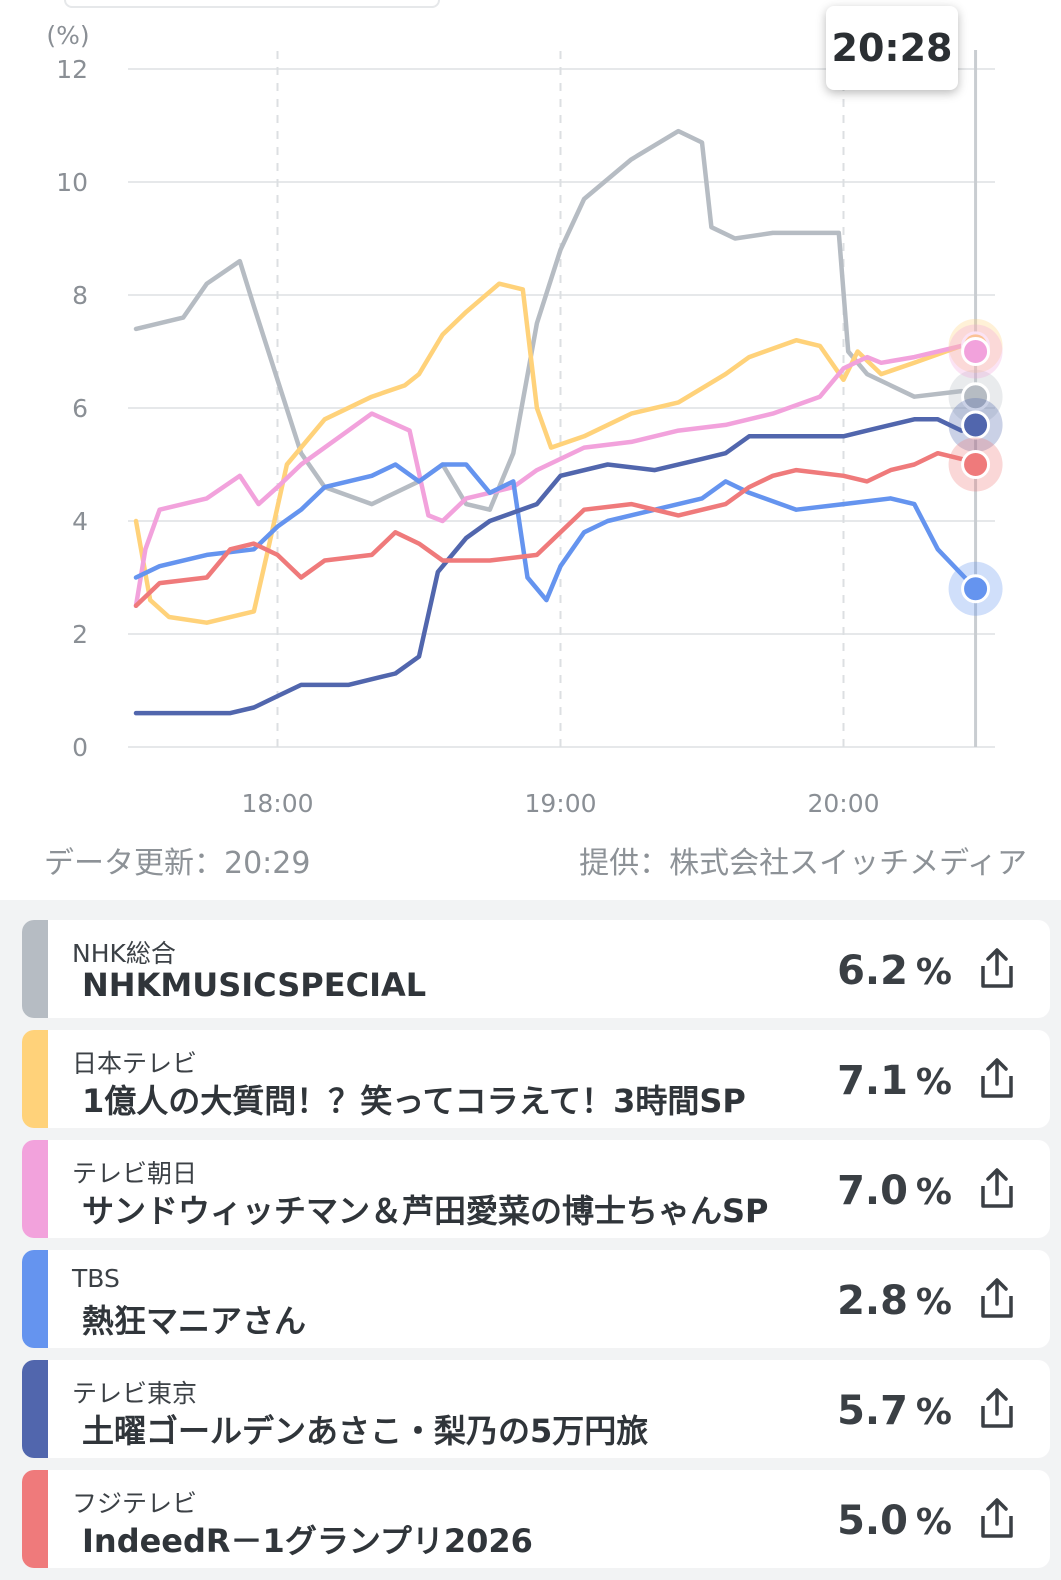 The height and width of the screenshot is (1580, 1061). What do you see at coordinates (135, 1173) in the screenshot?
I see `station-name: テレビ朝日` at bounding box center [135, 1173].